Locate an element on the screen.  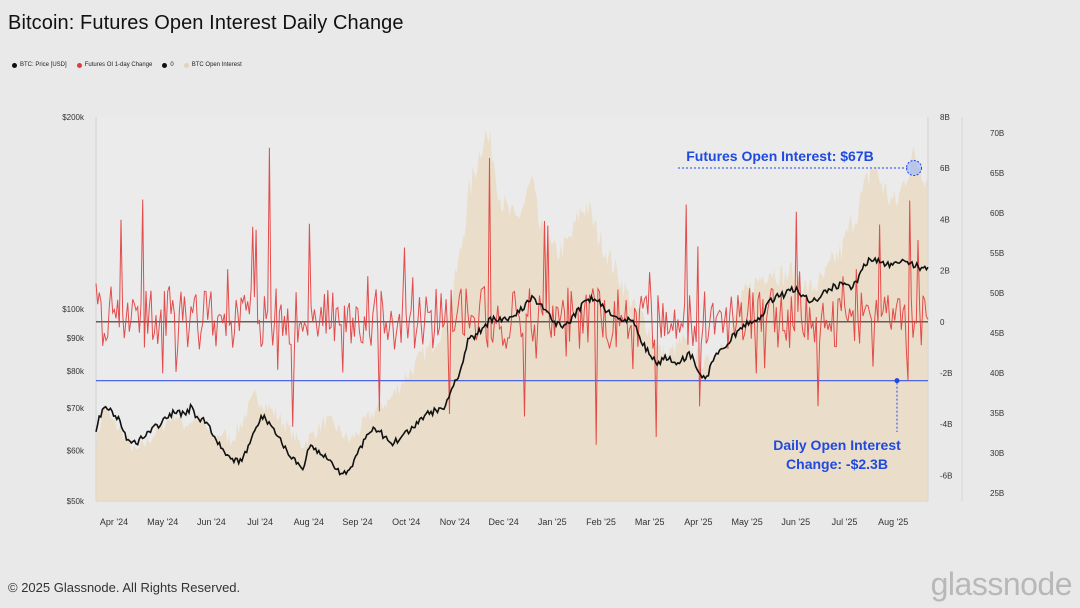
left-tick-label: $60k is located at coordinates (76, 450).